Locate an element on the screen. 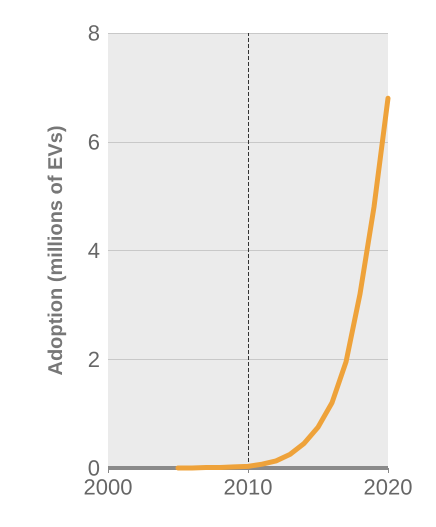  x-tick-label: 2010 is located at coordinates (248, 487).